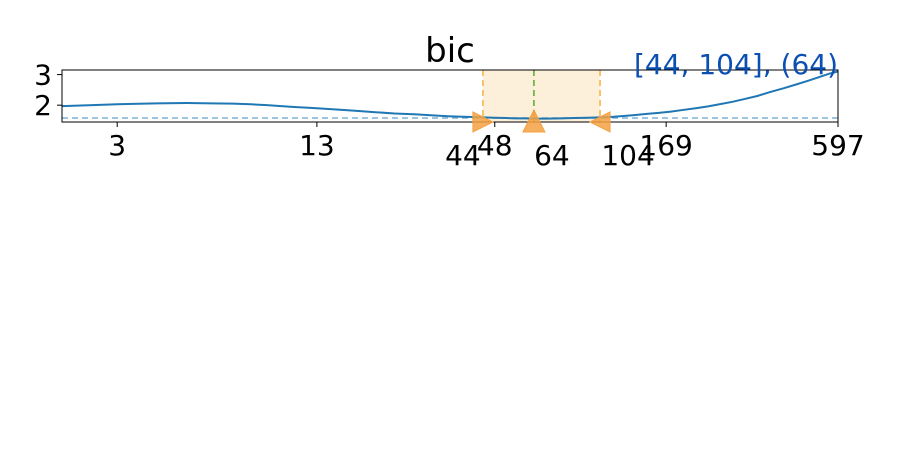 Image resolution: width=900 pixels, height=450 pixels. I want to click on best-label: 64, so click(552, 155).